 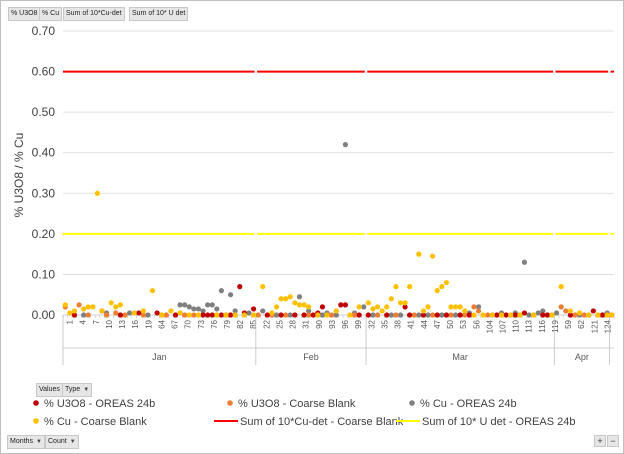 I want to click on y-tick-label: 0.10, so click(x=44, y=274).